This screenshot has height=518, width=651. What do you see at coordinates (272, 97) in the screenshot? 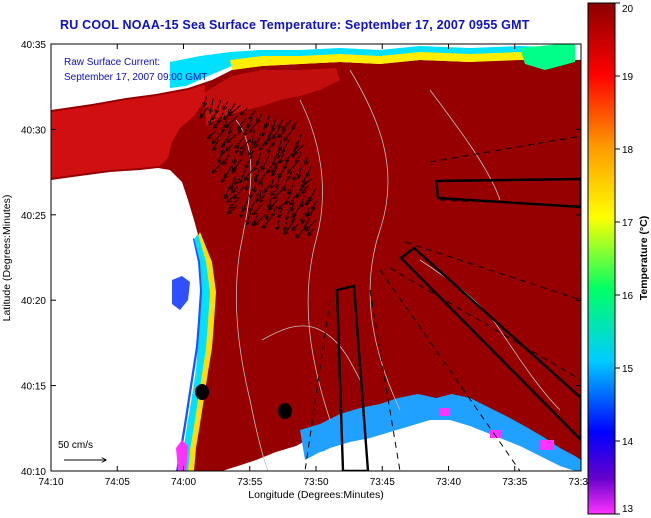
I see `northern-warm-patch` at bounding box center [272, 97].